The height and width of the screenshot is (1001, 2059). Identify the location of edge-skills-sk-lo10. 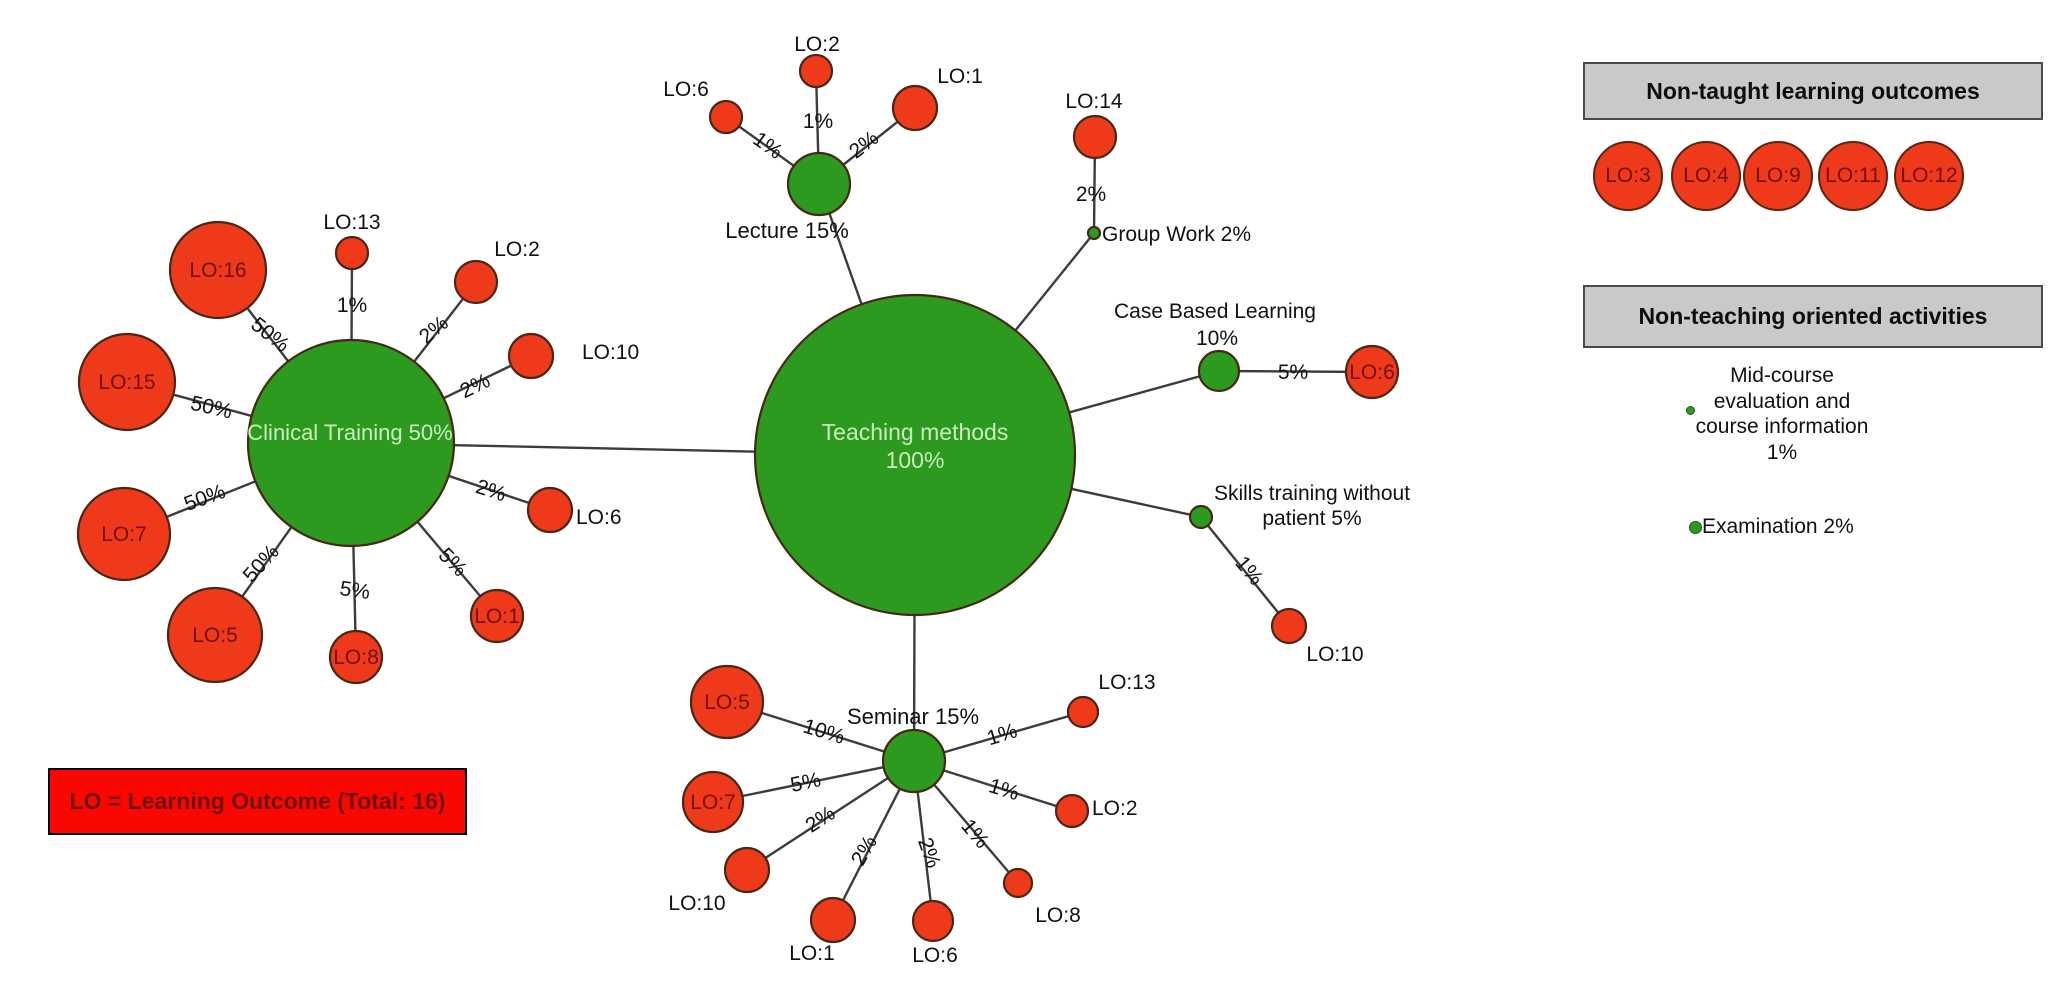
(1245, 571).